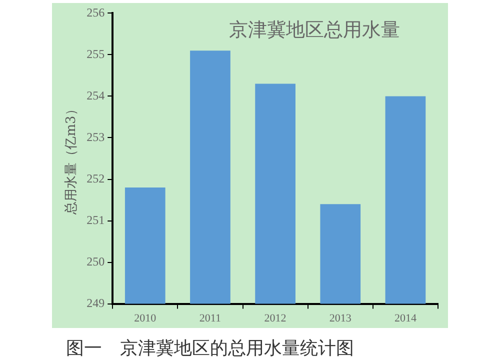 This screenshot has height=362, width=500. I want to click on y-tick-label: 252, so click(95, 178).